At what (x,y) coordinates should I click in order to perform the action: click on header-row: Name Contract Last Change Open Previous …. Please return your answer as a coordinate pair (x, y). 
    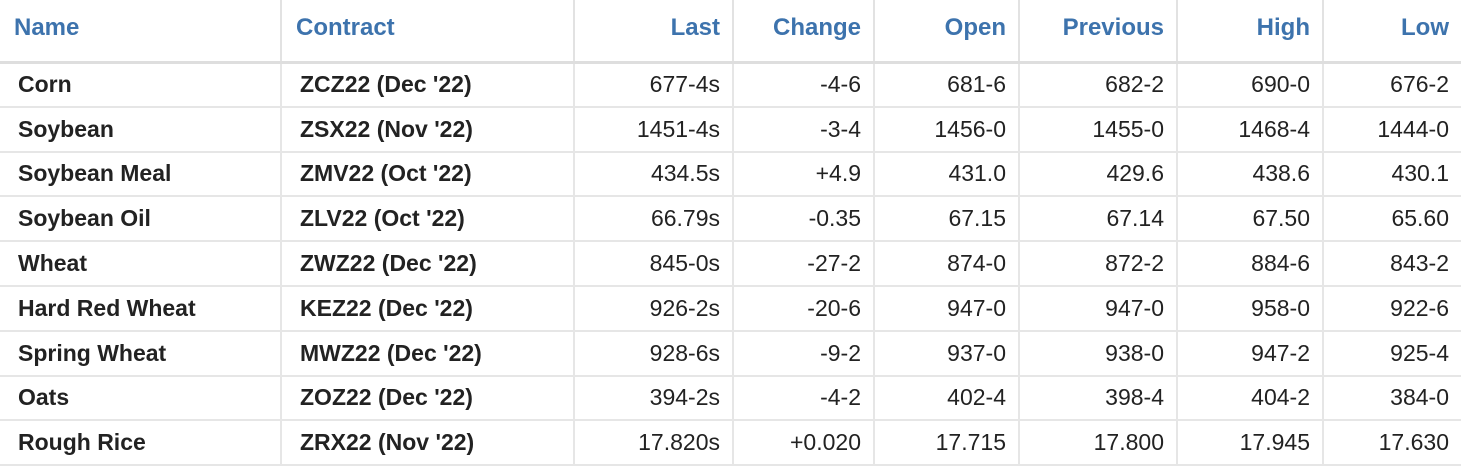
    Looking at the image, I should click on (730, 32).